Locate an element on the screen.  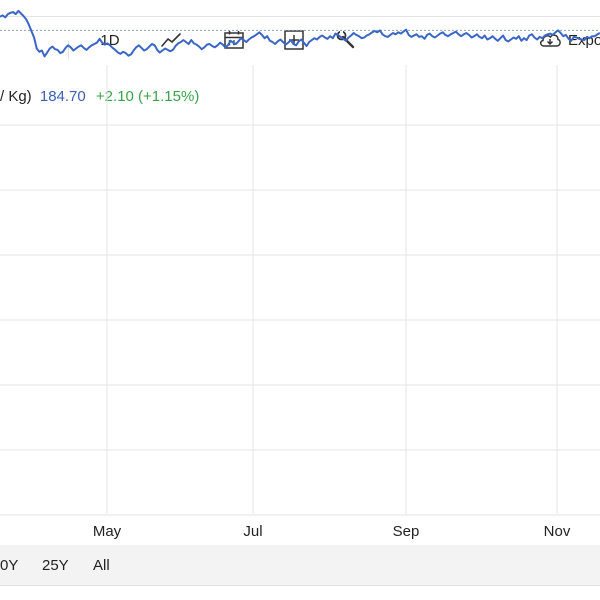
range-25y-button: 25Y is located at coordinates (55, 565).